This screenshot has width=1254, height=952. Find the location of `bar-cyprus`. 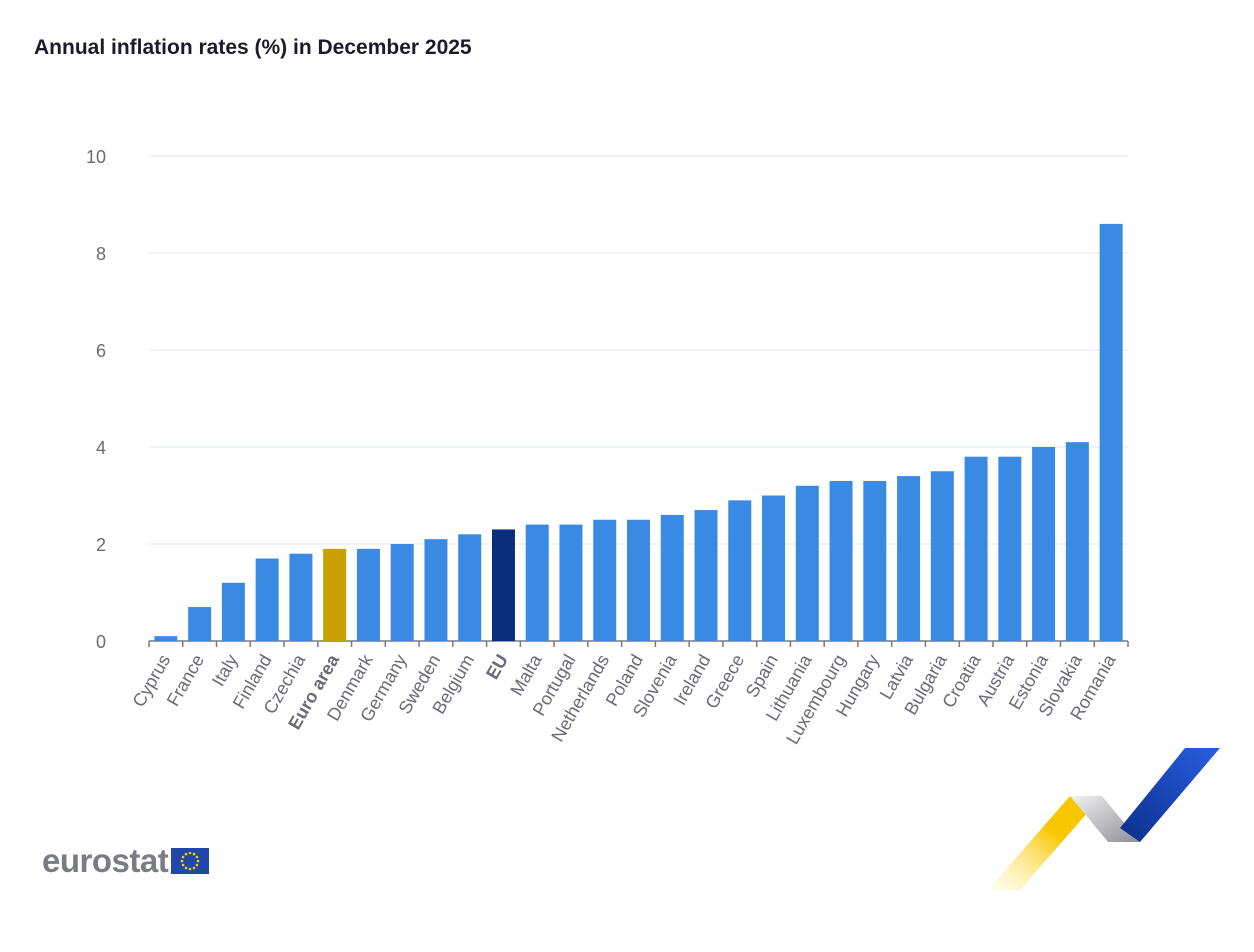

bar-cyprus is located at coordinates (166, 638).